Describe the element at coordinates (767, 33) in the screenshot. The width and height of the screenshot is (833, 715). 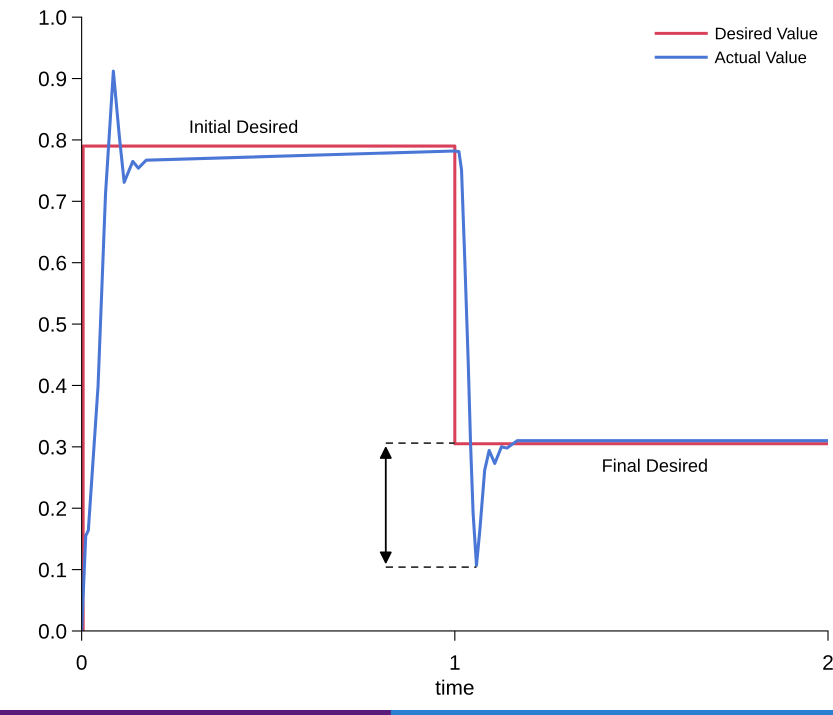
I see `legend-label: Desired Value` at that location.